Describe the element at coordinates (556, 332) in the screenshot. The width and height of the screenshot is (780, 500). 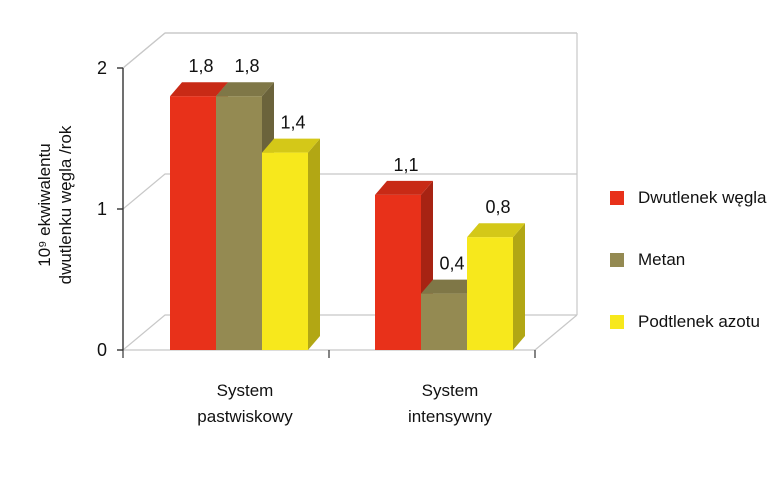
I see `floor-right-edge` at that location.